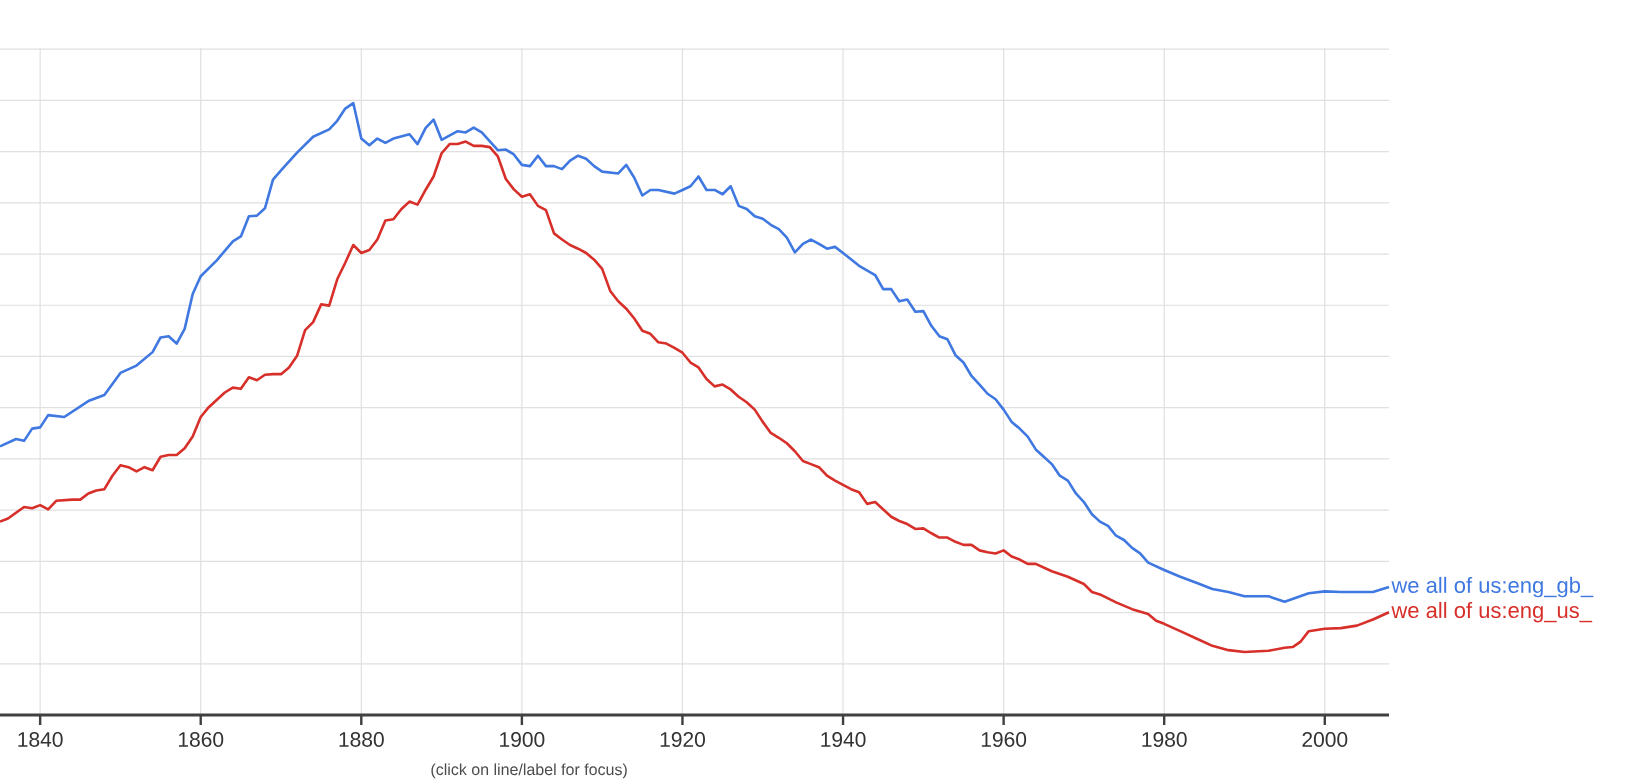 This screenshot has width=1646, height=784. Describe the element at coordinates (1492, 587) in the screenshot. I see `series-label: we all of us:eng_gb_` at that location.